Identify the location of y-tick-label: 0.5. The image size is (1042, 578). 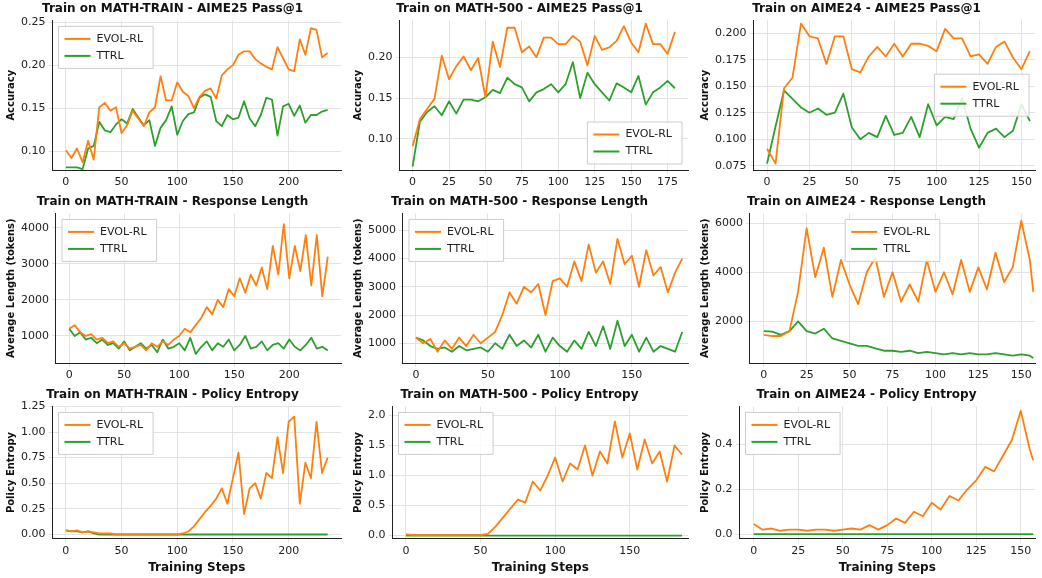
(376, 505).